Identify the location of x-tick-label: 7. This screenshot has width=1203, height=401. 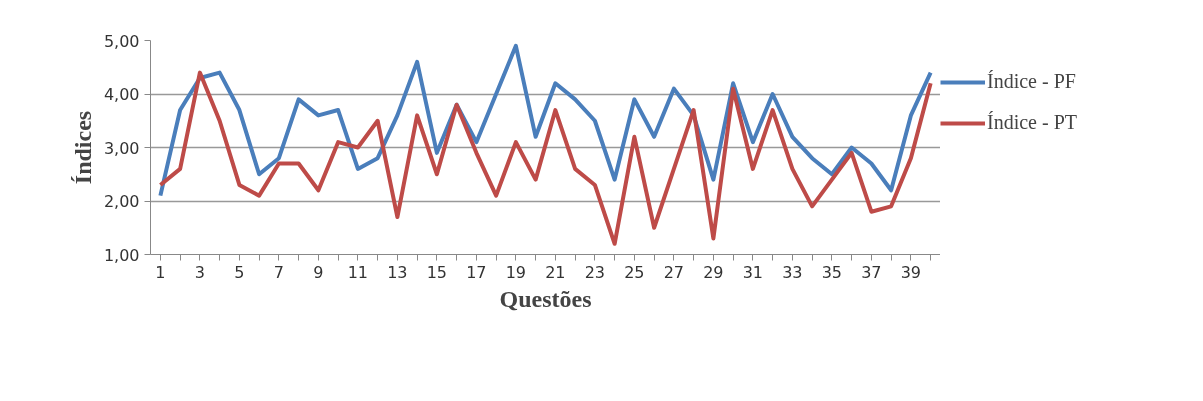
(278, 272).